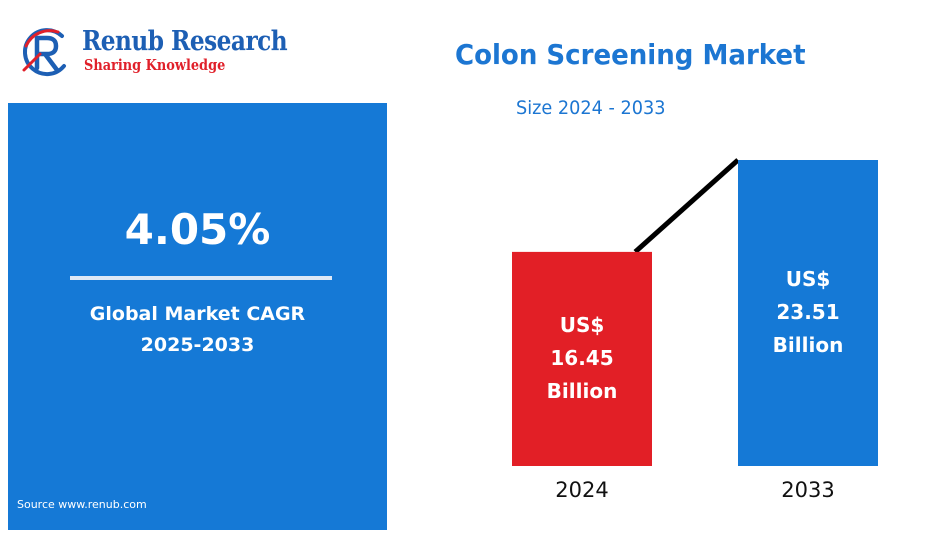 The width and height of the screenshot is (925, 542). I want to click on bar-value-label-2024: US$ 16.45 Billion, so click(582, 358).